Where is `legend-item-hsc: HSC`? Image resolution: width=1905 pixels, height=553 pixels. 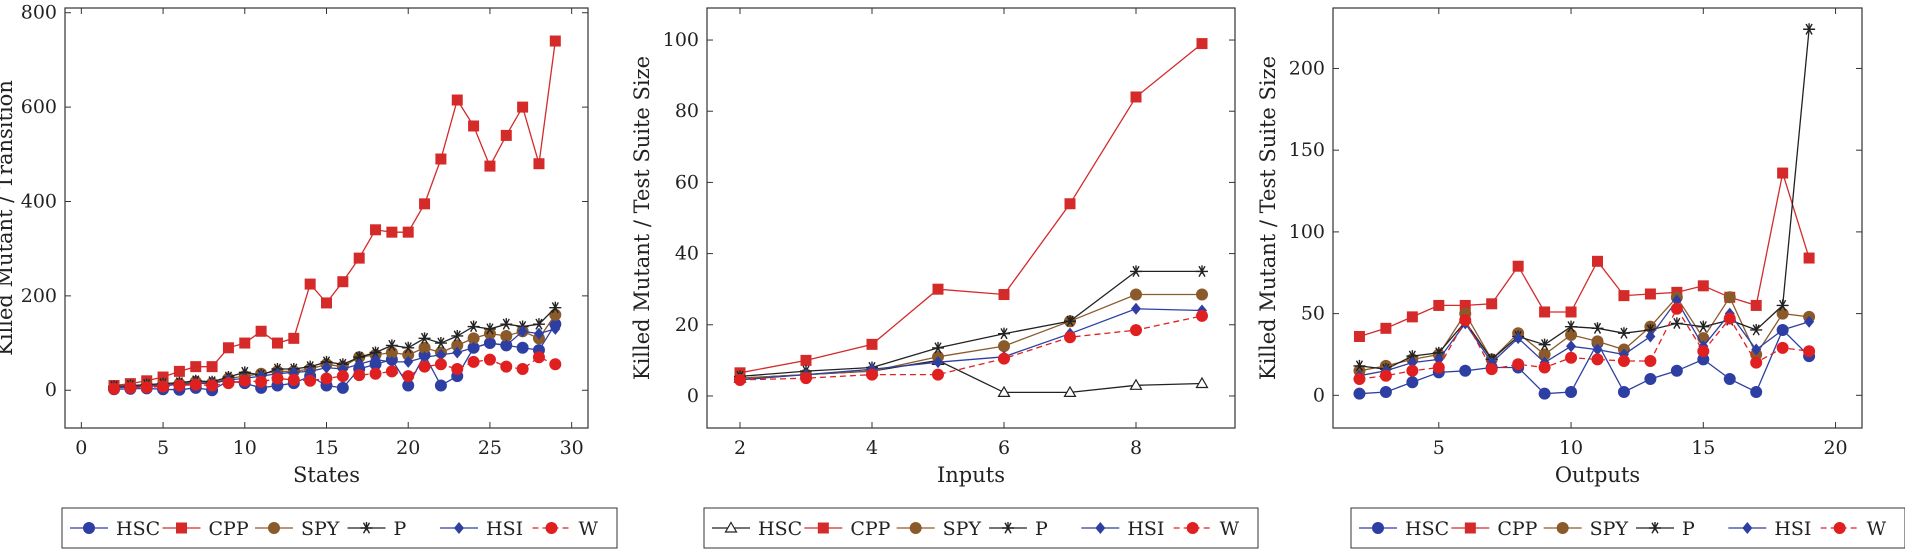
legend-item-hsc: HSC is located at coordinates (757, 529).